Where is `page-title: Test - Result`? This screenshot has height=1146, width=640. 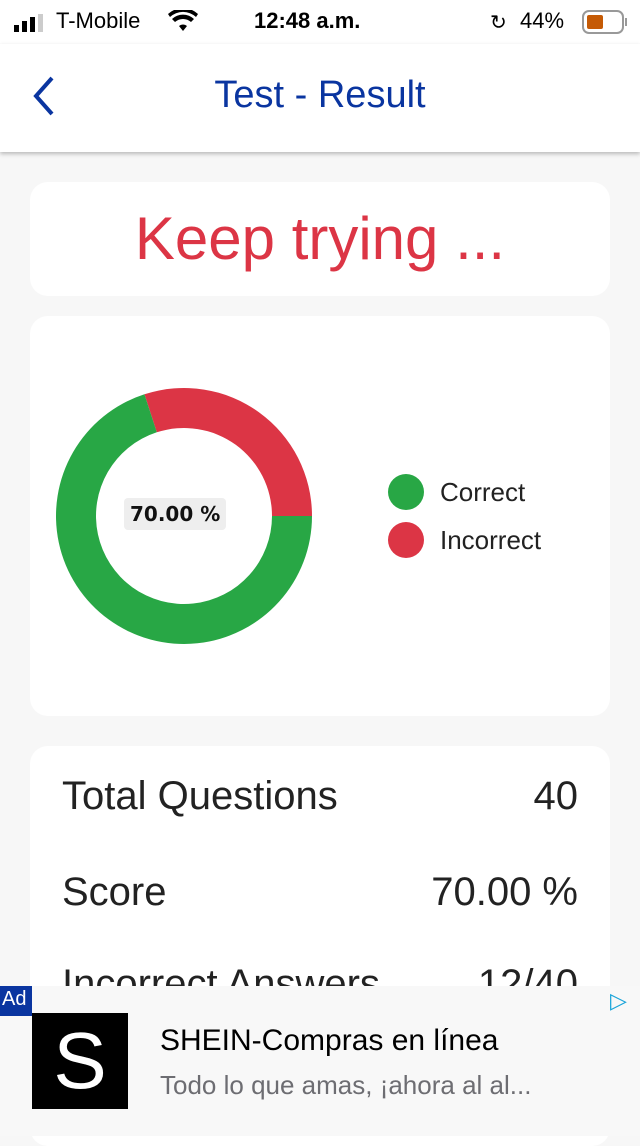
page-title: Test - Result is located at coordinates (320, 95).